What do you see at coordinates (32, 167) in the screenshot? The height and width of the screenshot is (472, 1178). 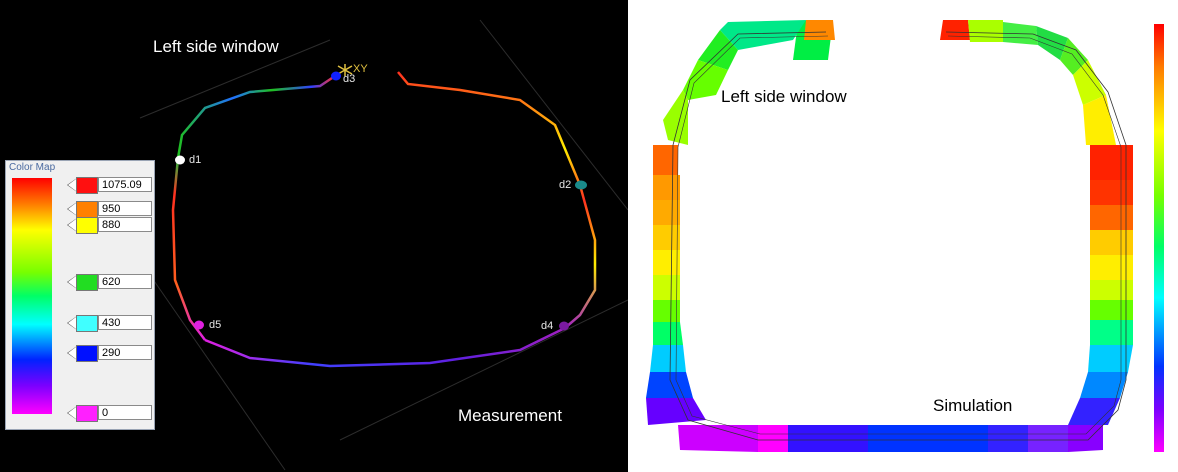 I see `color-map-title: Color Map` at bounding box center [32, 167].